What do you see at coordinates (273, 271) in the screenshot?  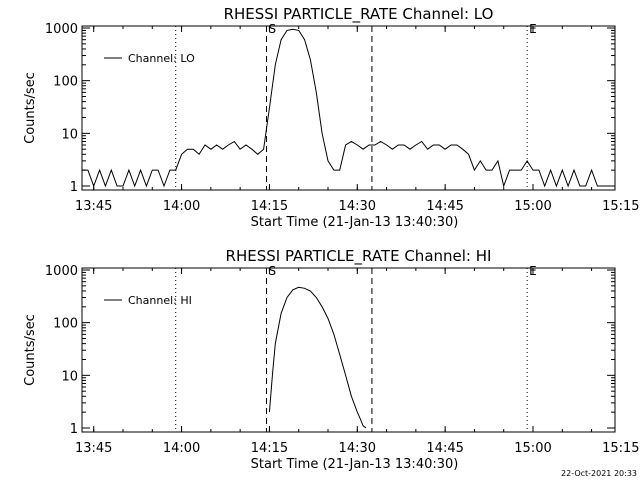 I see `chart-hi-start-marker: S` at bounding box center [273, 271].